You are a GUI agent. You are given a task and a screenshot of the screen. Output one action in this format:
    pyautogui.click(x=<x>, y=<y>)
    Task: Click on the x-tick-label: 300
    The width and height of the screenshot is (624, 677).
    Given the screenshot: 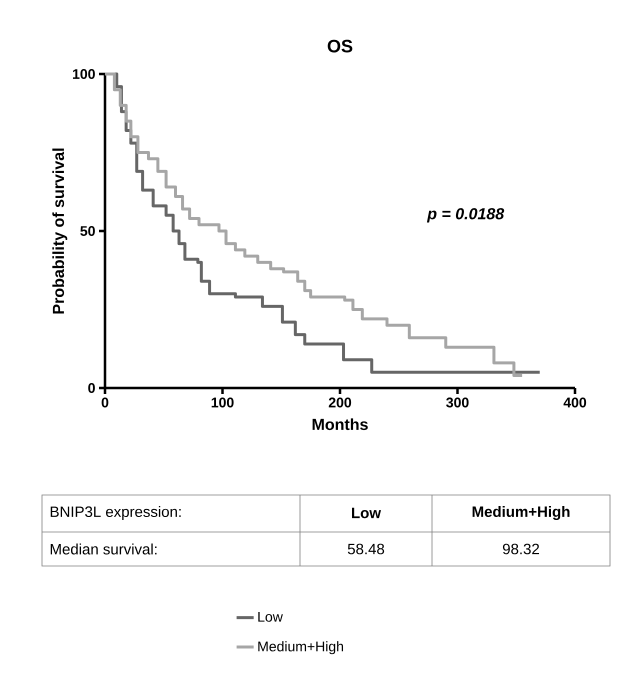 What is the action you would take?
    pyautogui.click(x=457, y=403)
    